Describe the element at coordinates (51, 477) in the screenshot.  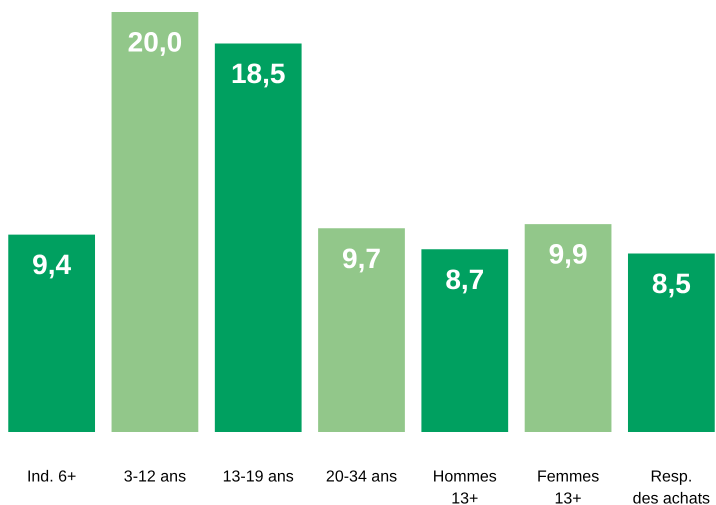
I see `x-tick-label: Ind. 6+` at that location.